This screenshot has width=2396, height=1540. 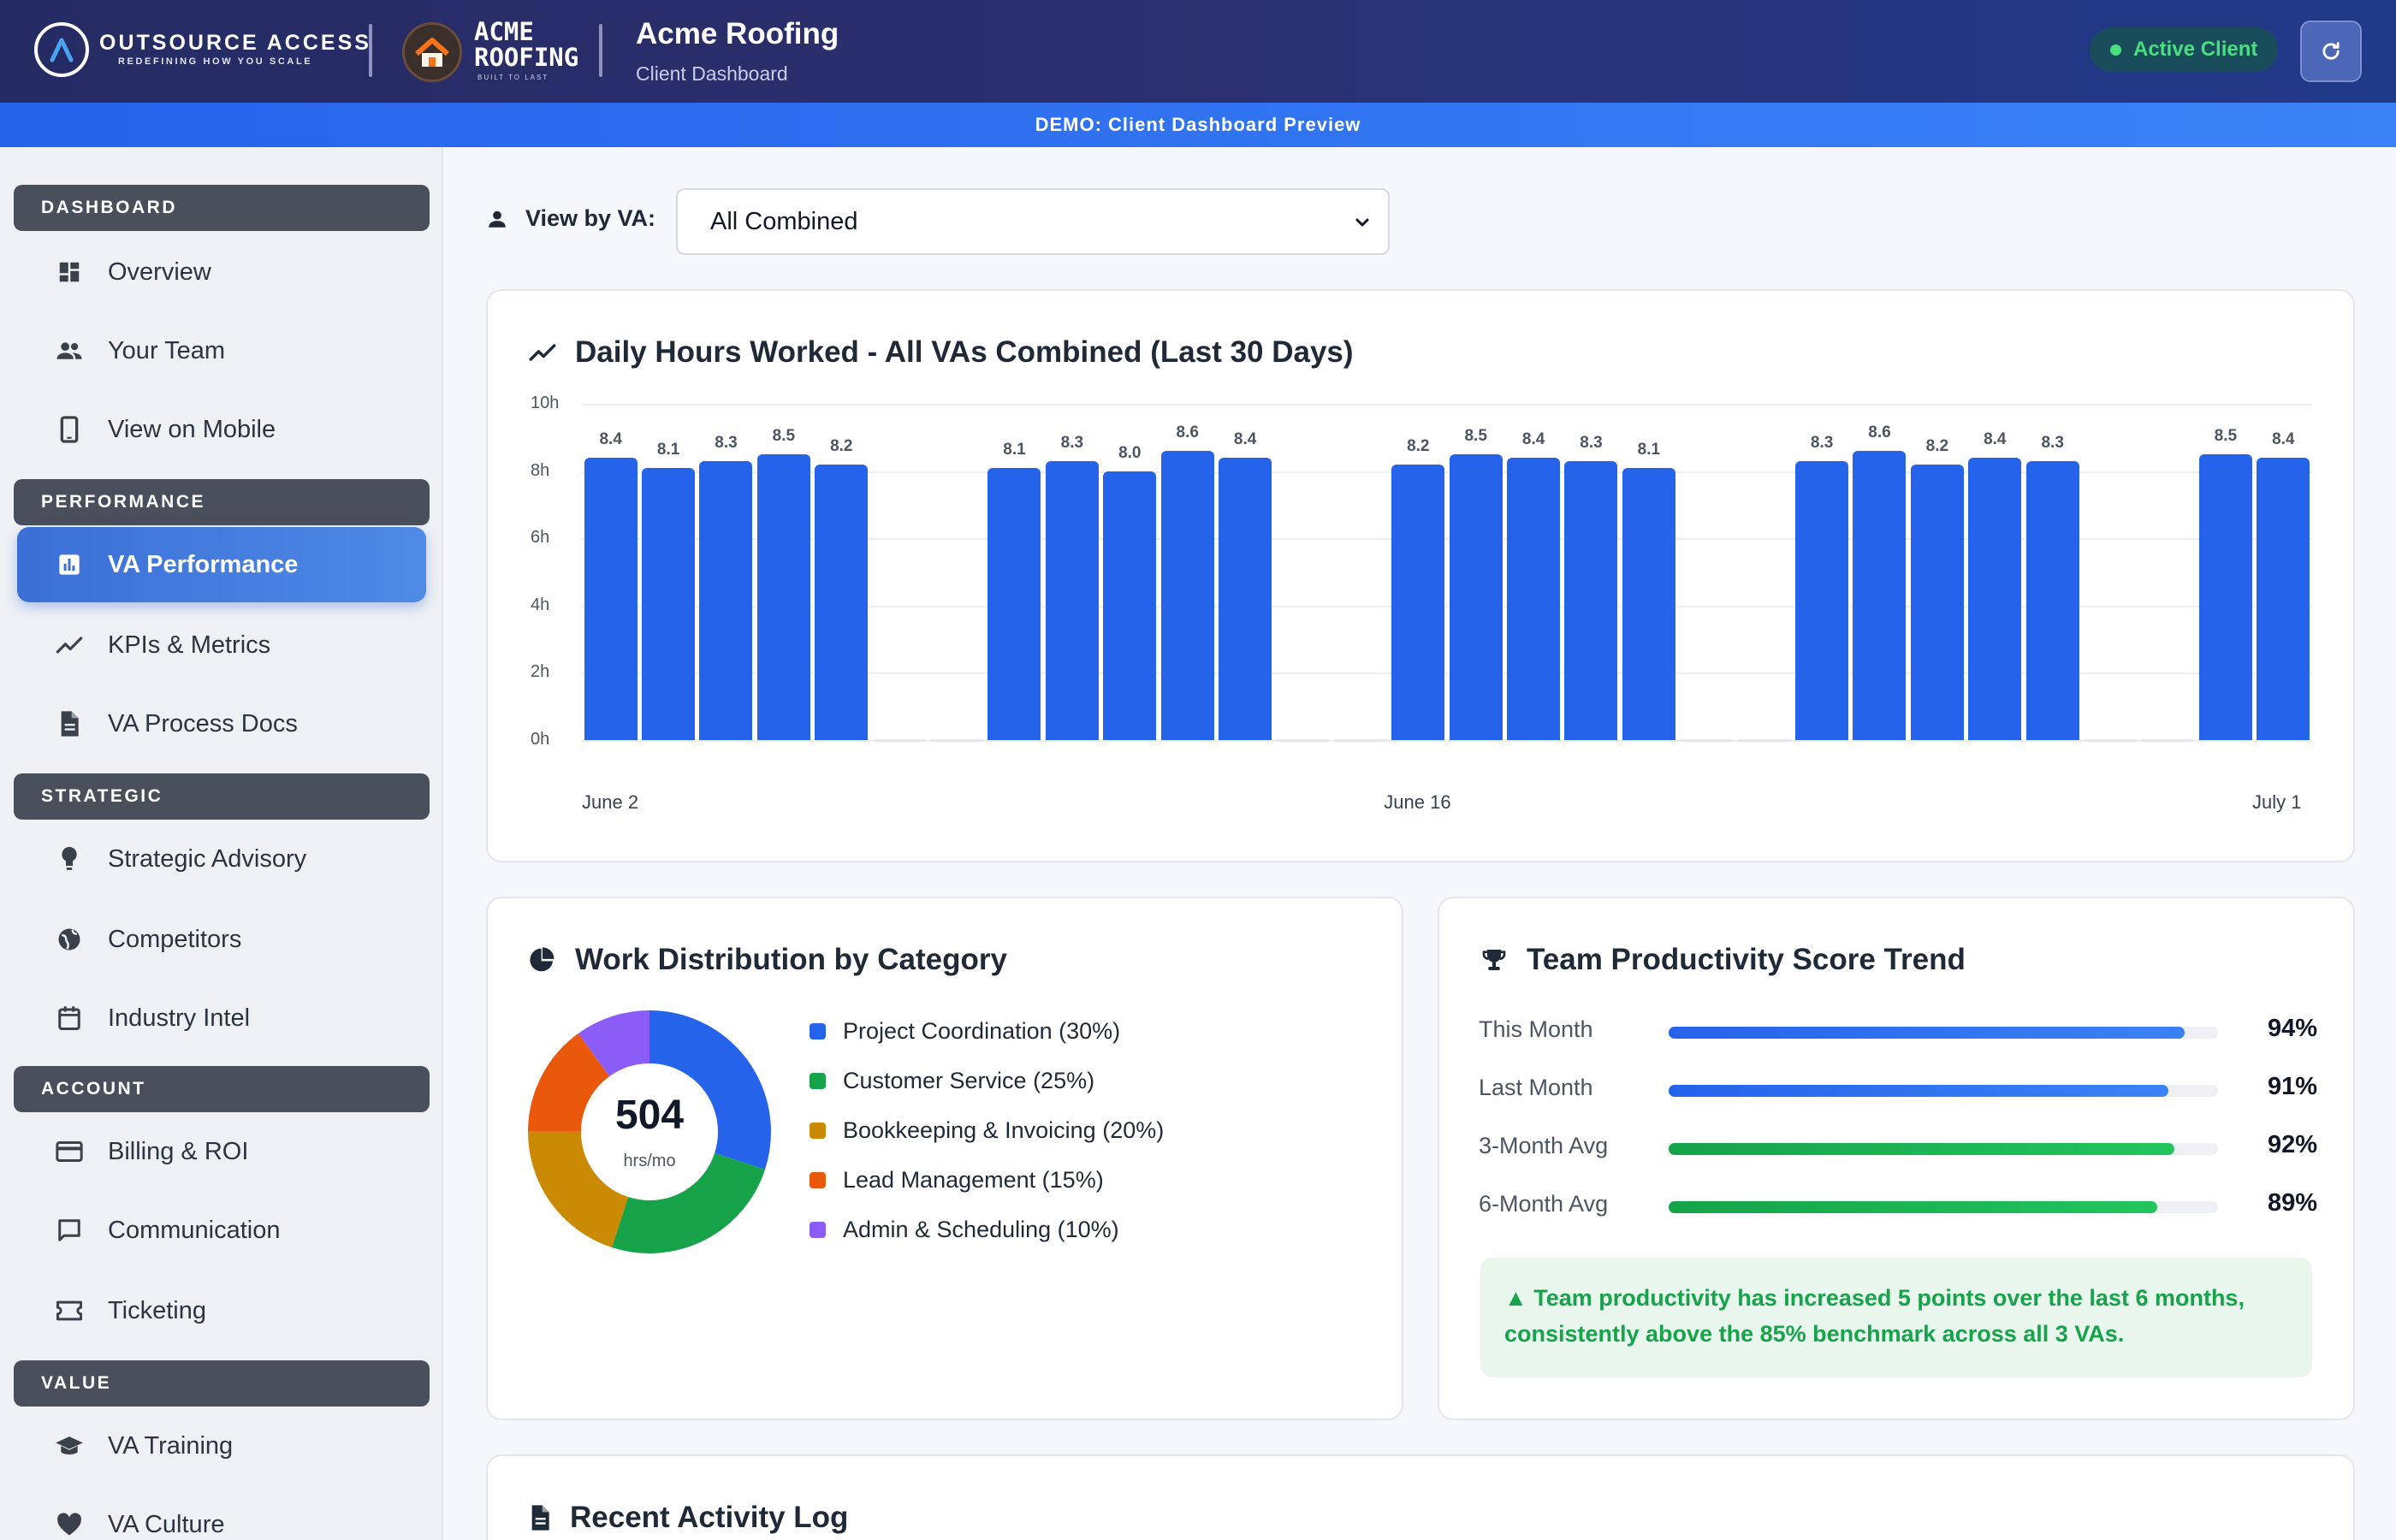 What do you see at coordinates (69, 1524) in the screenshot?
I see `heart-icon` at bounding box center [69, 1524].